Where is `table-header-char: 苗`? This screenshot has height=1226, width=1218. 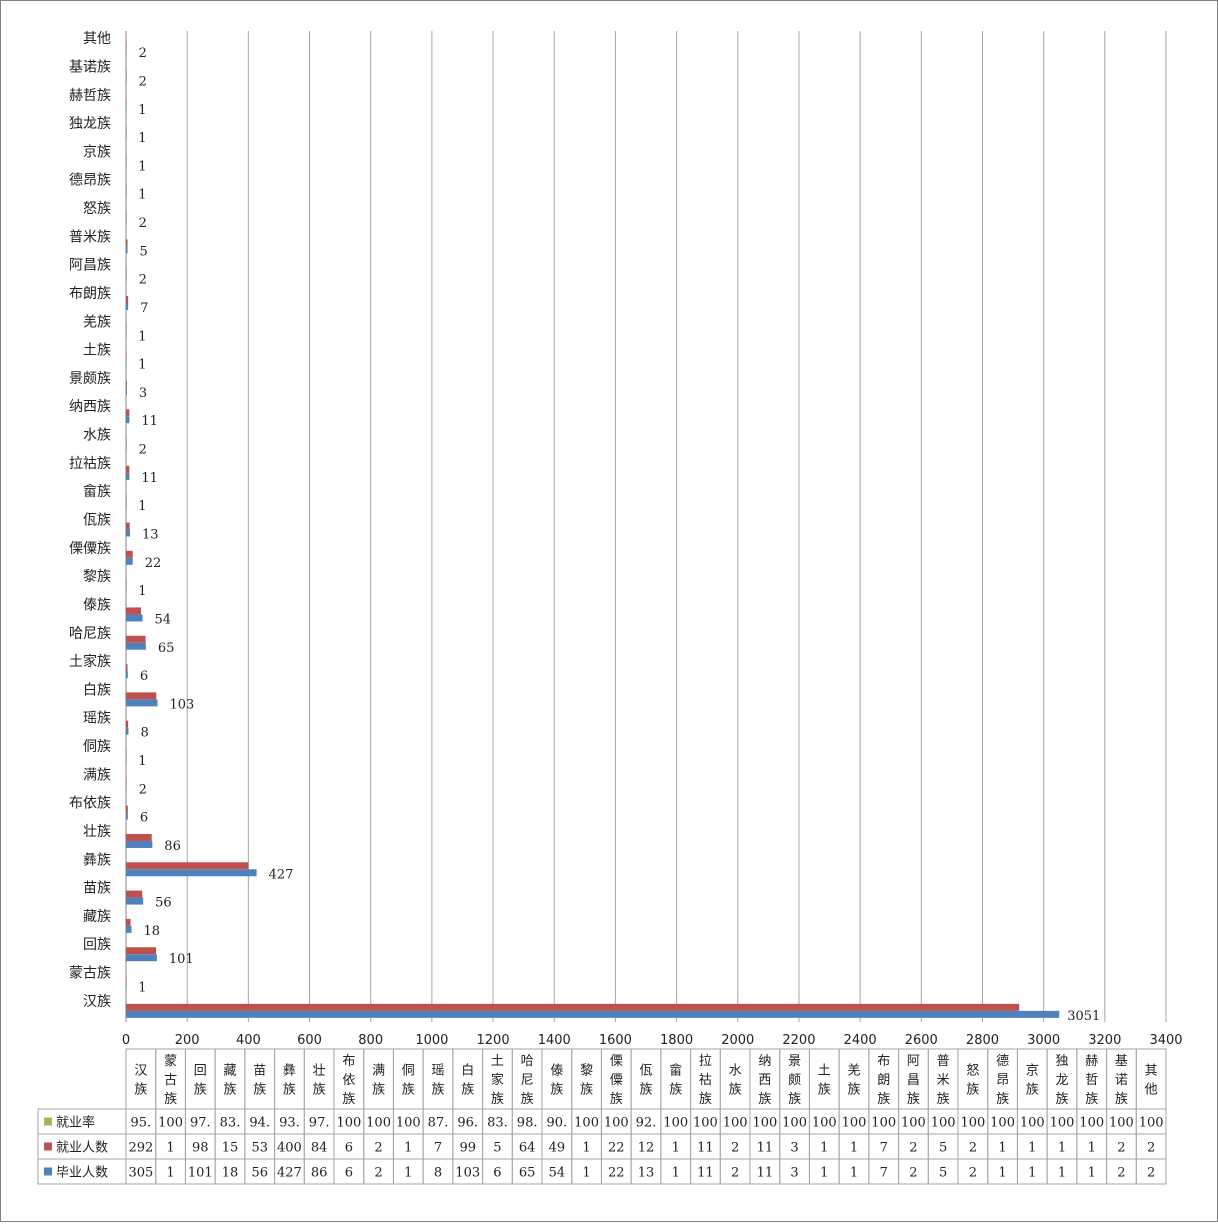
table-header-char: 苗 is located at coordinates (259, 1071).